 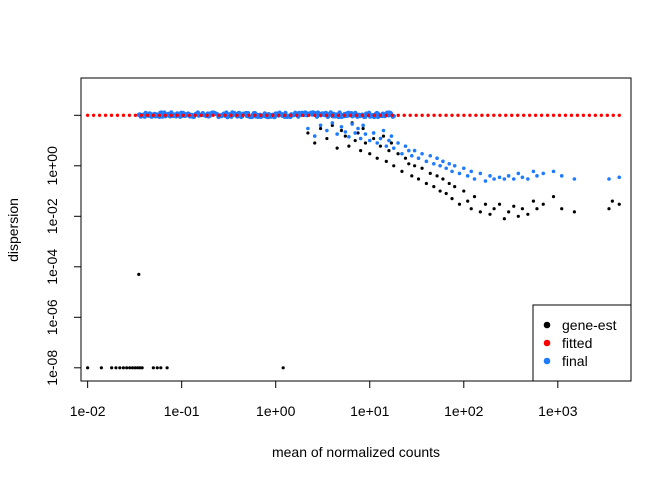 What do you see at coordinates (52, 368) in the screenshot?
I see `y-tick-label: 1e-08` at bounding box center [52, 368].